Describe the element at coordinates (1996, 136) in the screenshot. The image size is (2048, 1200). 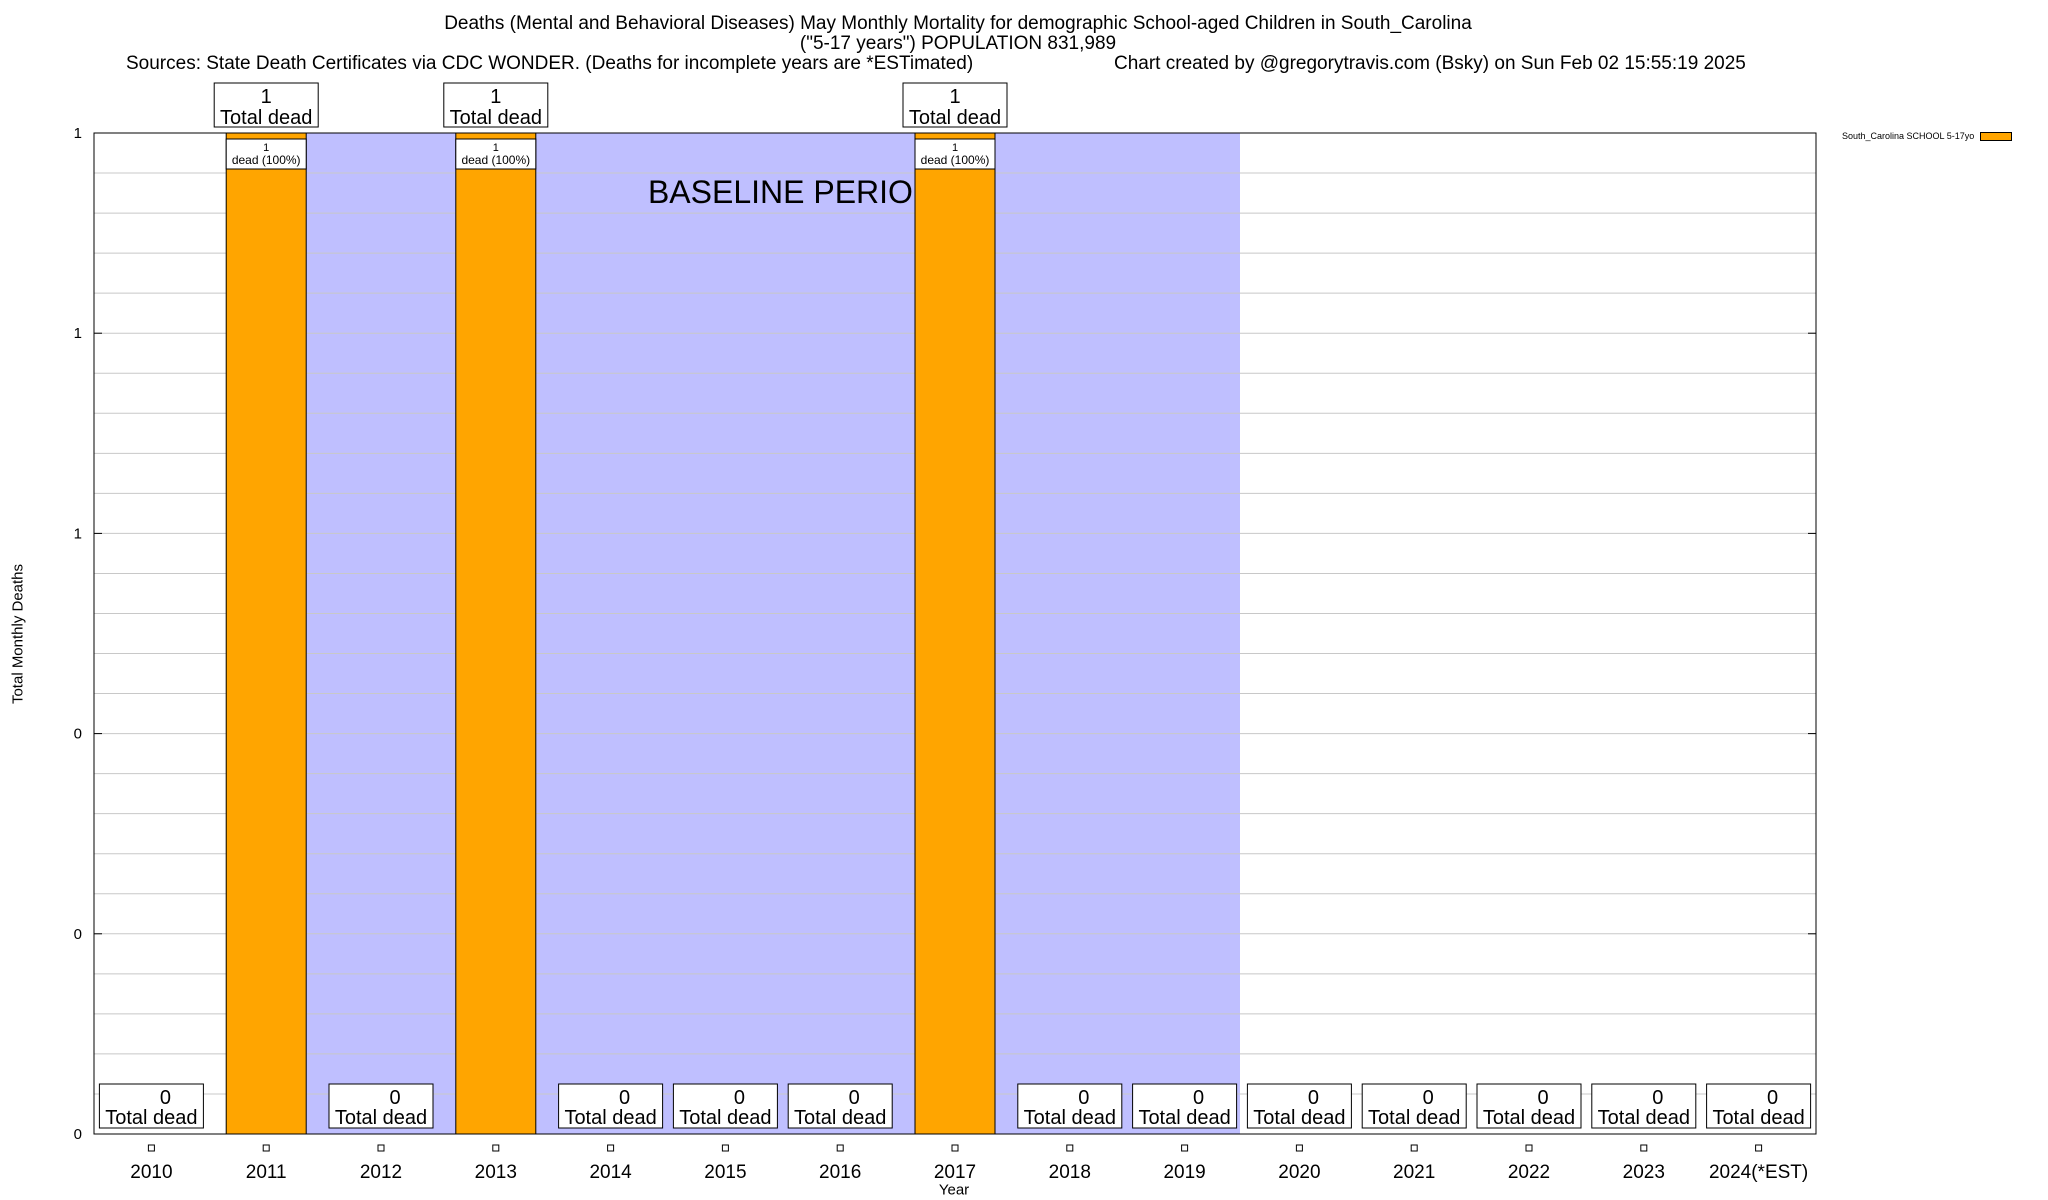
I see `legend-swatch` at that location.